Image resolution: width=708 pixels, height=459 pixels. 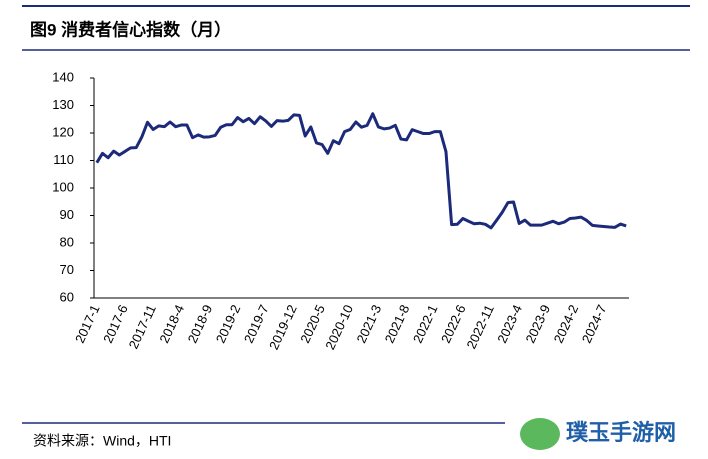 I want to click on y-tick-label: 80, so click(x=67, y=241).